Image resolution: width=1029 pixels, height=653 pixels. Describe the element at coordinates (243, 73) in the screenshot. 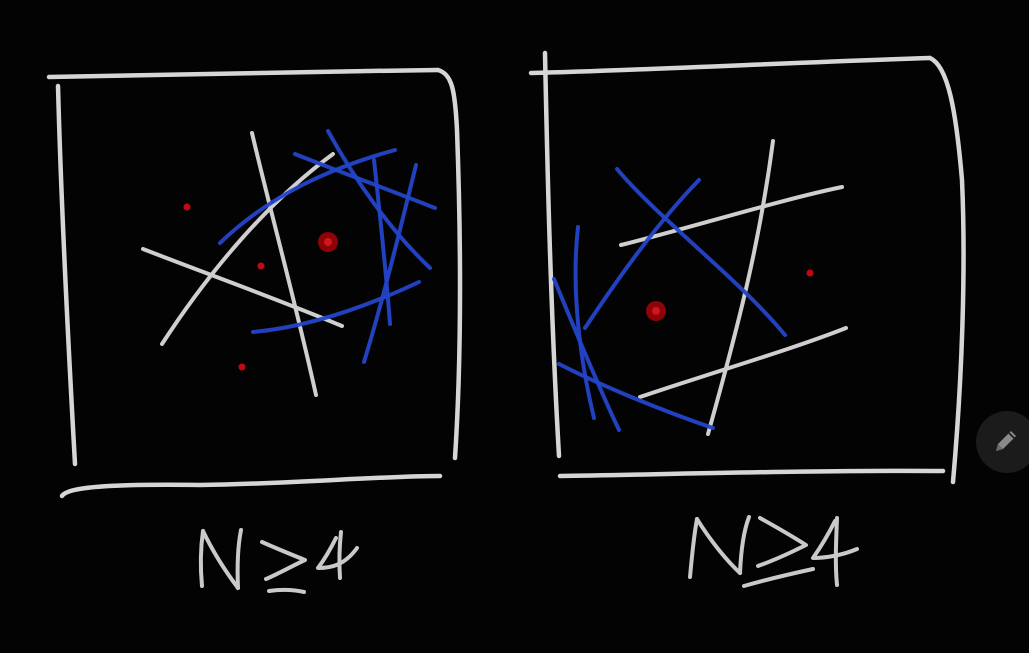

I see `left-frame-top` at that location.